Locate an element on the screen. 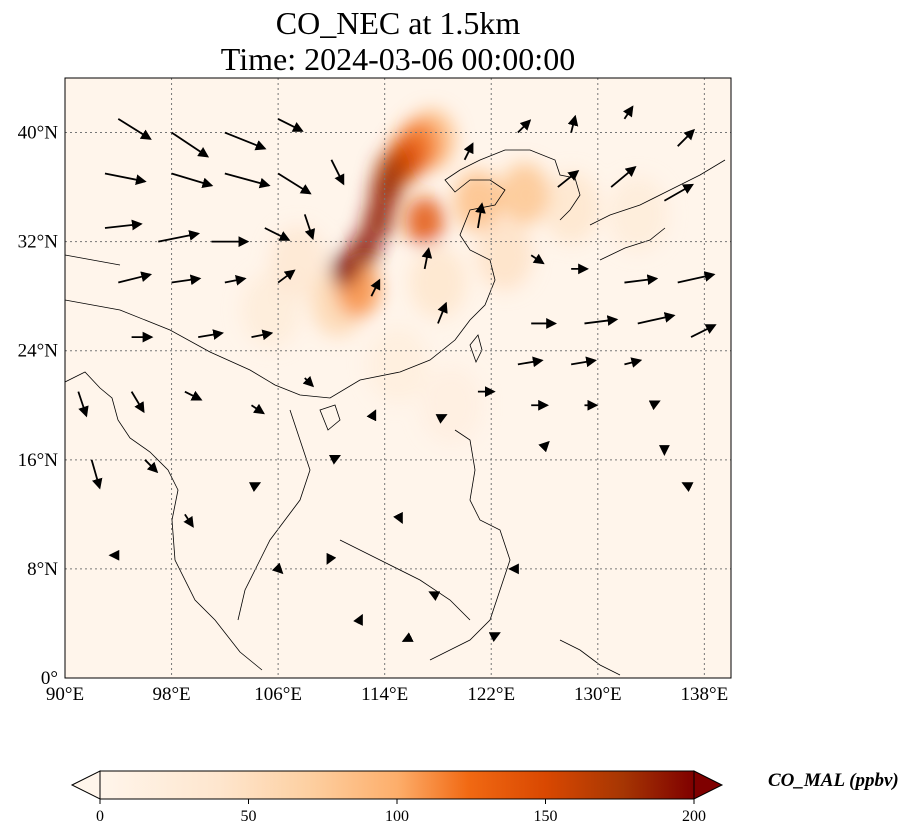  x-tick-label: 114°E is located at coordinates (384, 694).